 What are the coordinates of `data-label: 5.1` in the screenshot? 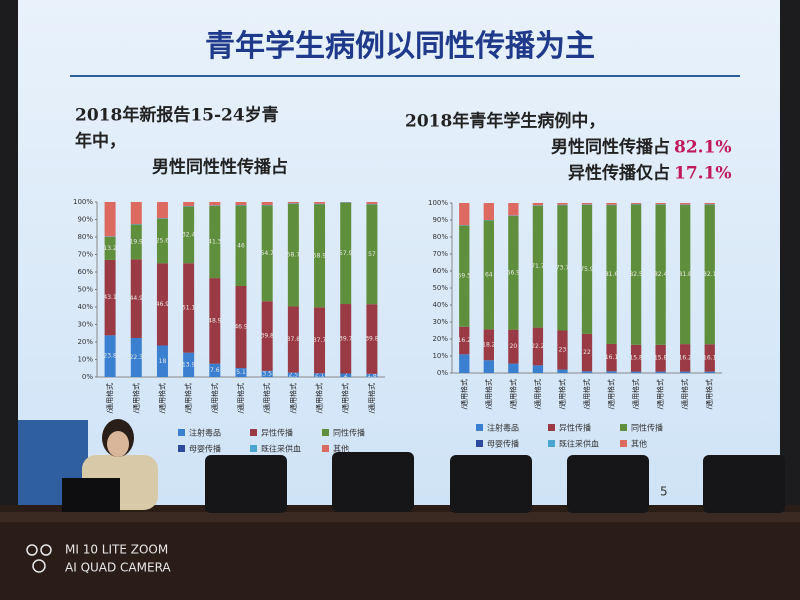 It's located at (241, 372).